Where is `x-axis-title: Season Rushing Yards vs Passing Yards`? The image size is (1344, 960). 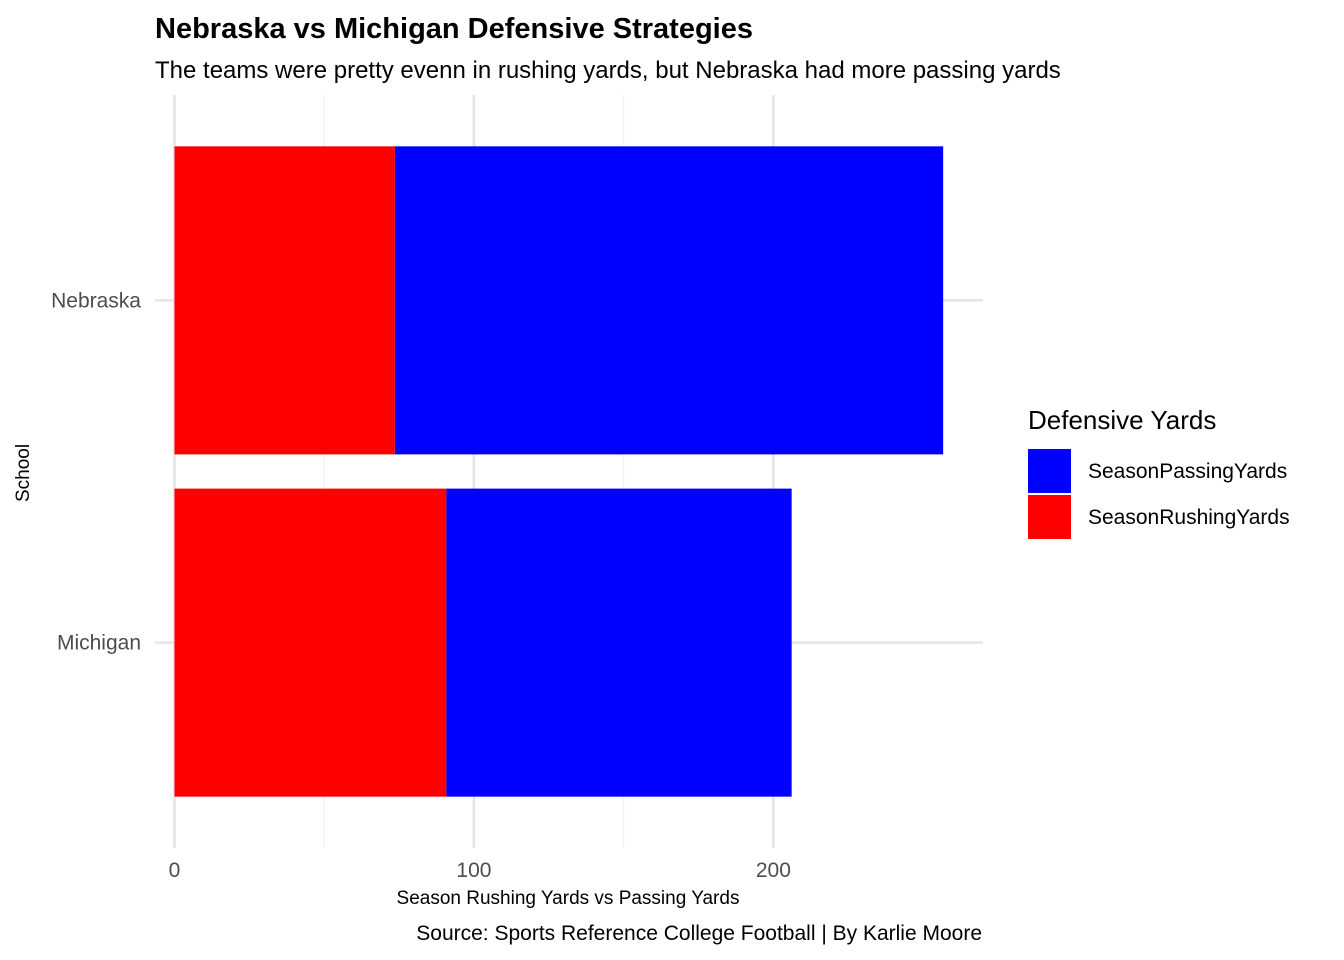
x-axis-title: Season Rushing Yards vs Passing Yards is located at coordinates (568, 898).